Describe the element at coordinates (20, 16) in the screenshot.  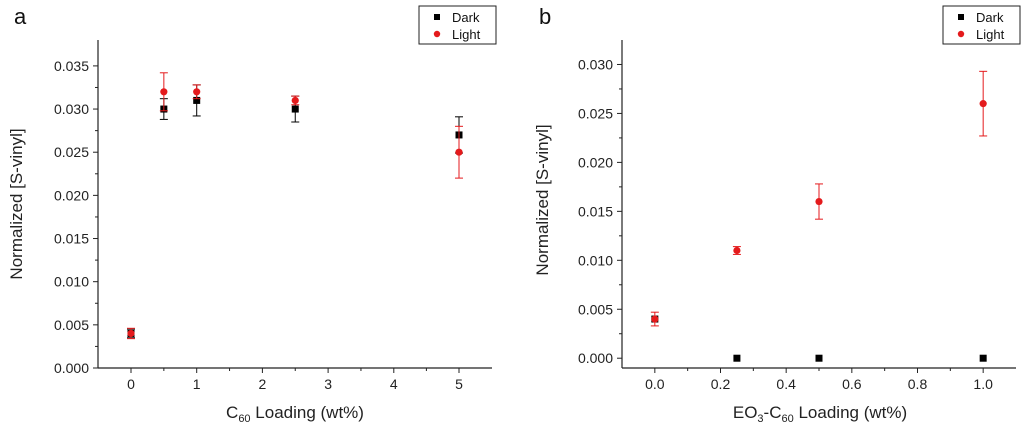
I see `panel-label: a` at that location.